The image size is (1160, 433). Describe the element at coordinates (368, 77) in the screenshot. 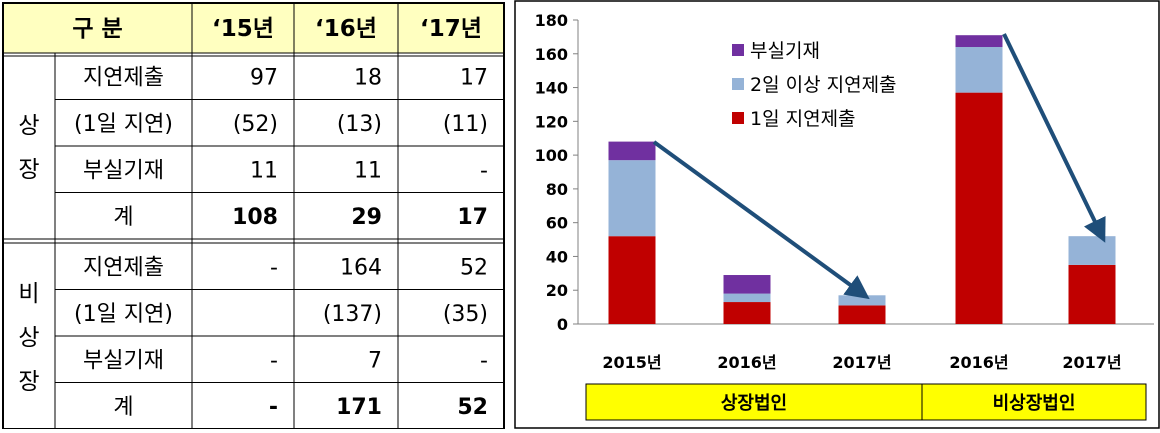

I see `table-cell-value: 18` at that location.